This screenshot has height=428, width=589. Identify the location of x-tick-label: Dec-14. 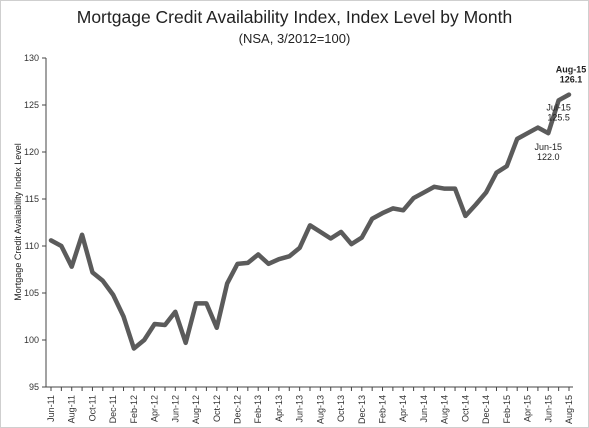
(486, 409).